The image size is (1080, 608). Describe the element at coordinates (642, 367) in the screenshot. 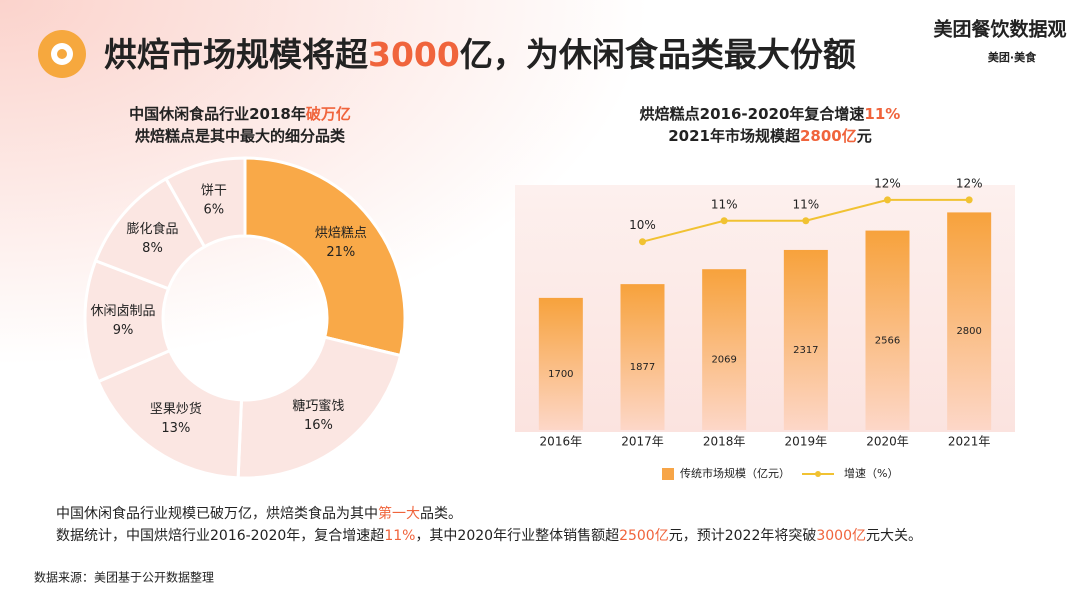

I see `bar-label: 1877` at that location.